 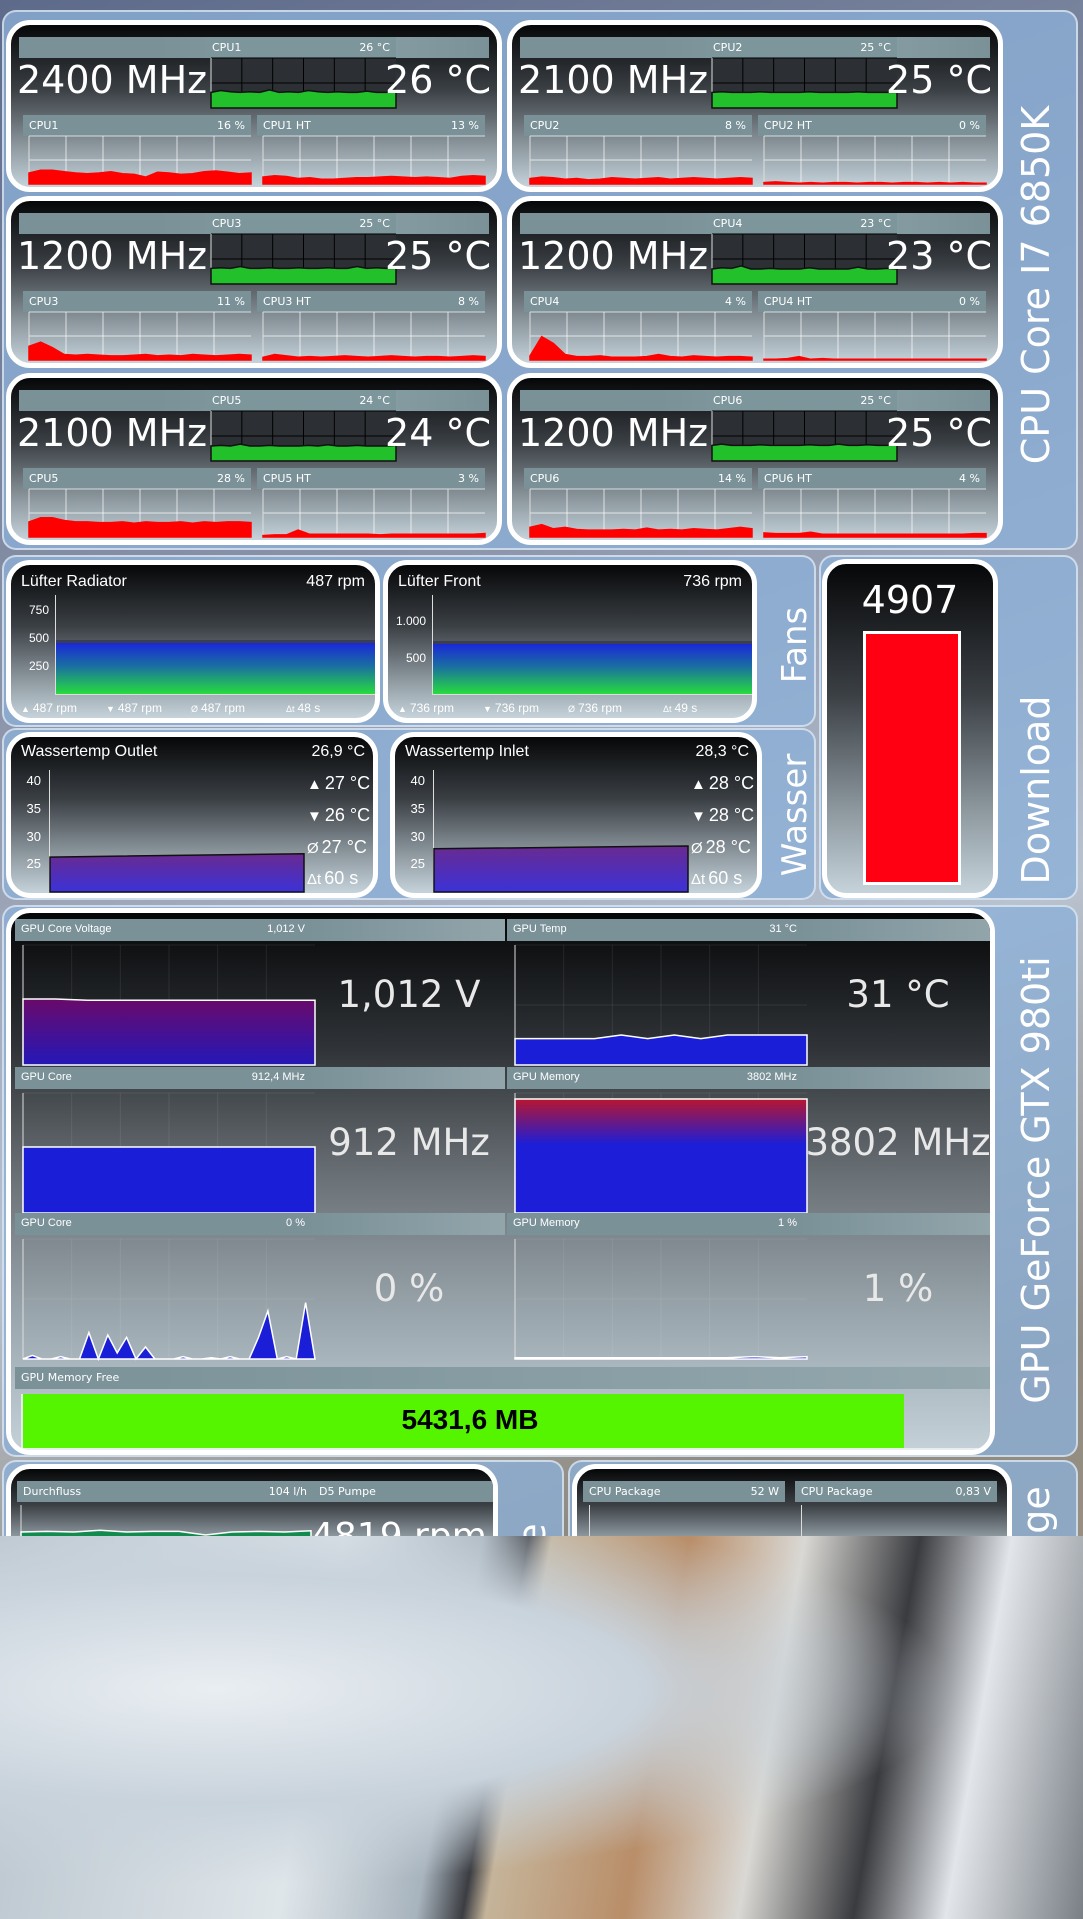 What do you see at coordinates (301, 223) in the screenshot?
I see `temp-chart-header: CPU3 25 °C` at bounding box center [301, 223].